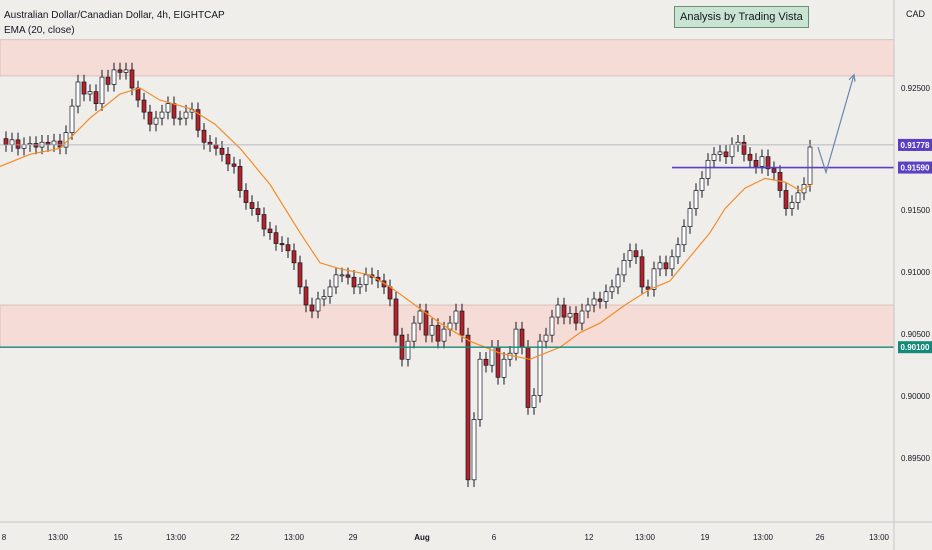 Image resolution: width=932 pixels, height=550 pixels. Describe the element at coordinates (705, 537) in the screenshot. I see `x-tick-label: 19` at that location.